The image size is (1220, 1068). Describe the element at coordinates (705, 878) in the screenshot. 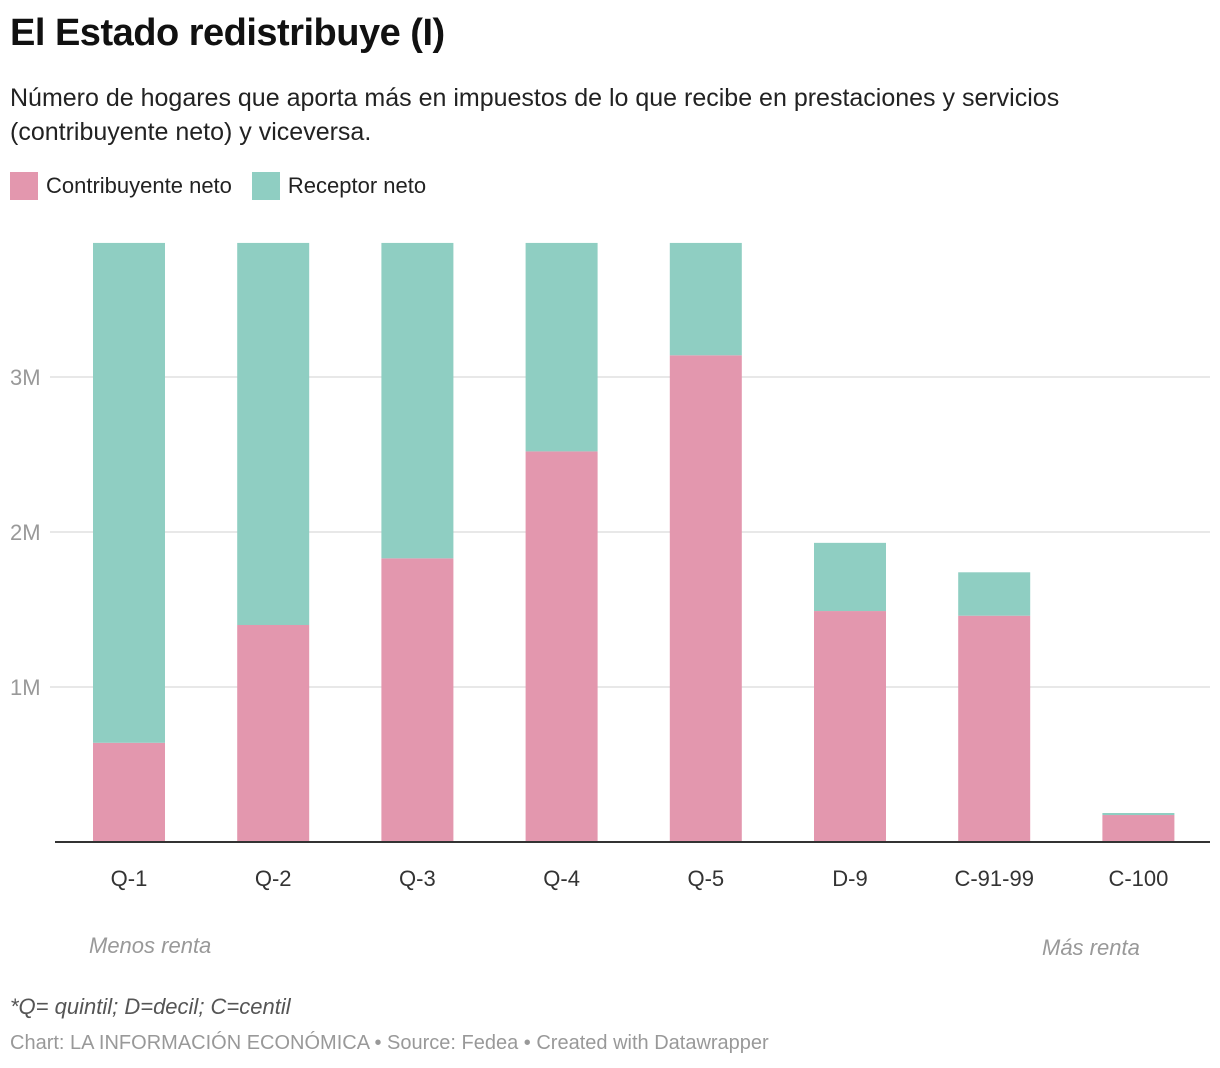

I see `x-tick-label: Q-5` at that location.